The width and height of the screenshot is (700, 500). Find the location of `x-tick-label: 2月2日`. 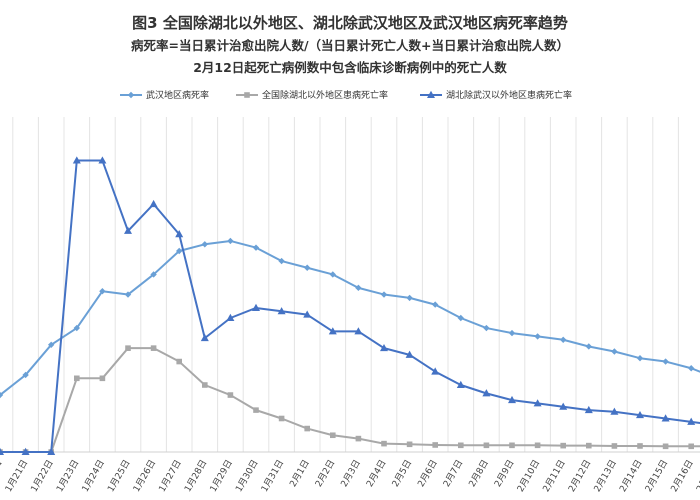

x-tick-label: 2月2日 is located at coordinates (325, 473).